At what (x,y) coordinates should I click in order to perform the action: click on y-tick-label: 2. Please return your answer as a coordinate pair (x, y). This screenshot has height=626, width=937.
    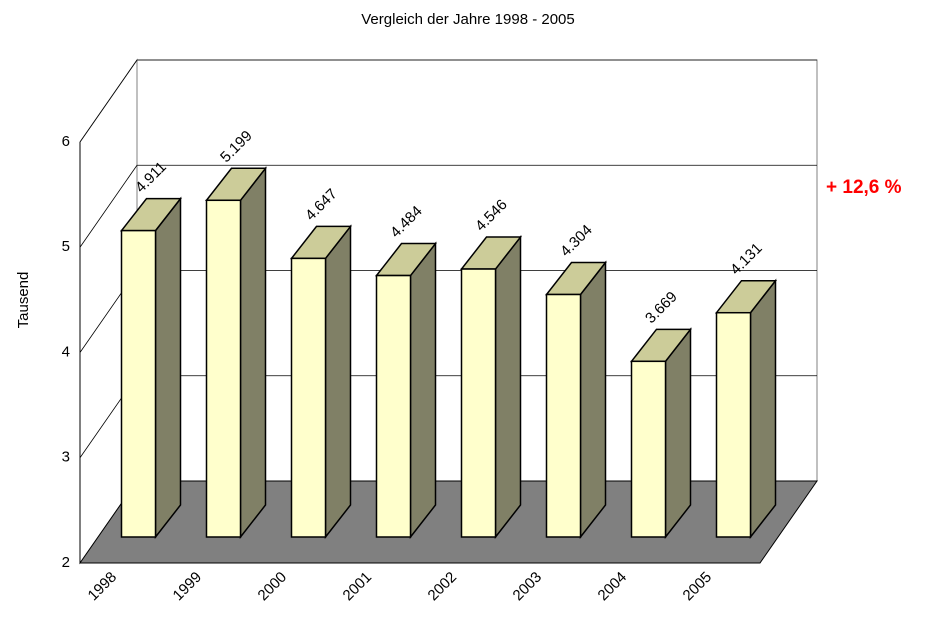
    Looking at the image, I should click on (66, 562).